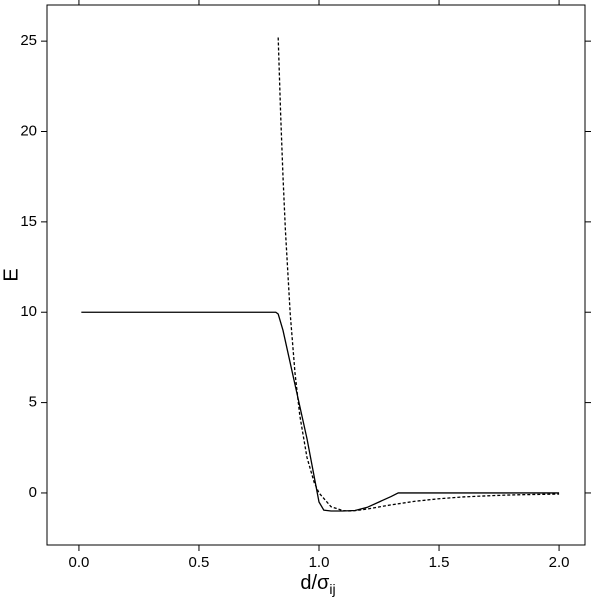  I want to click on y-tick-label: 20, so click(28, 130).